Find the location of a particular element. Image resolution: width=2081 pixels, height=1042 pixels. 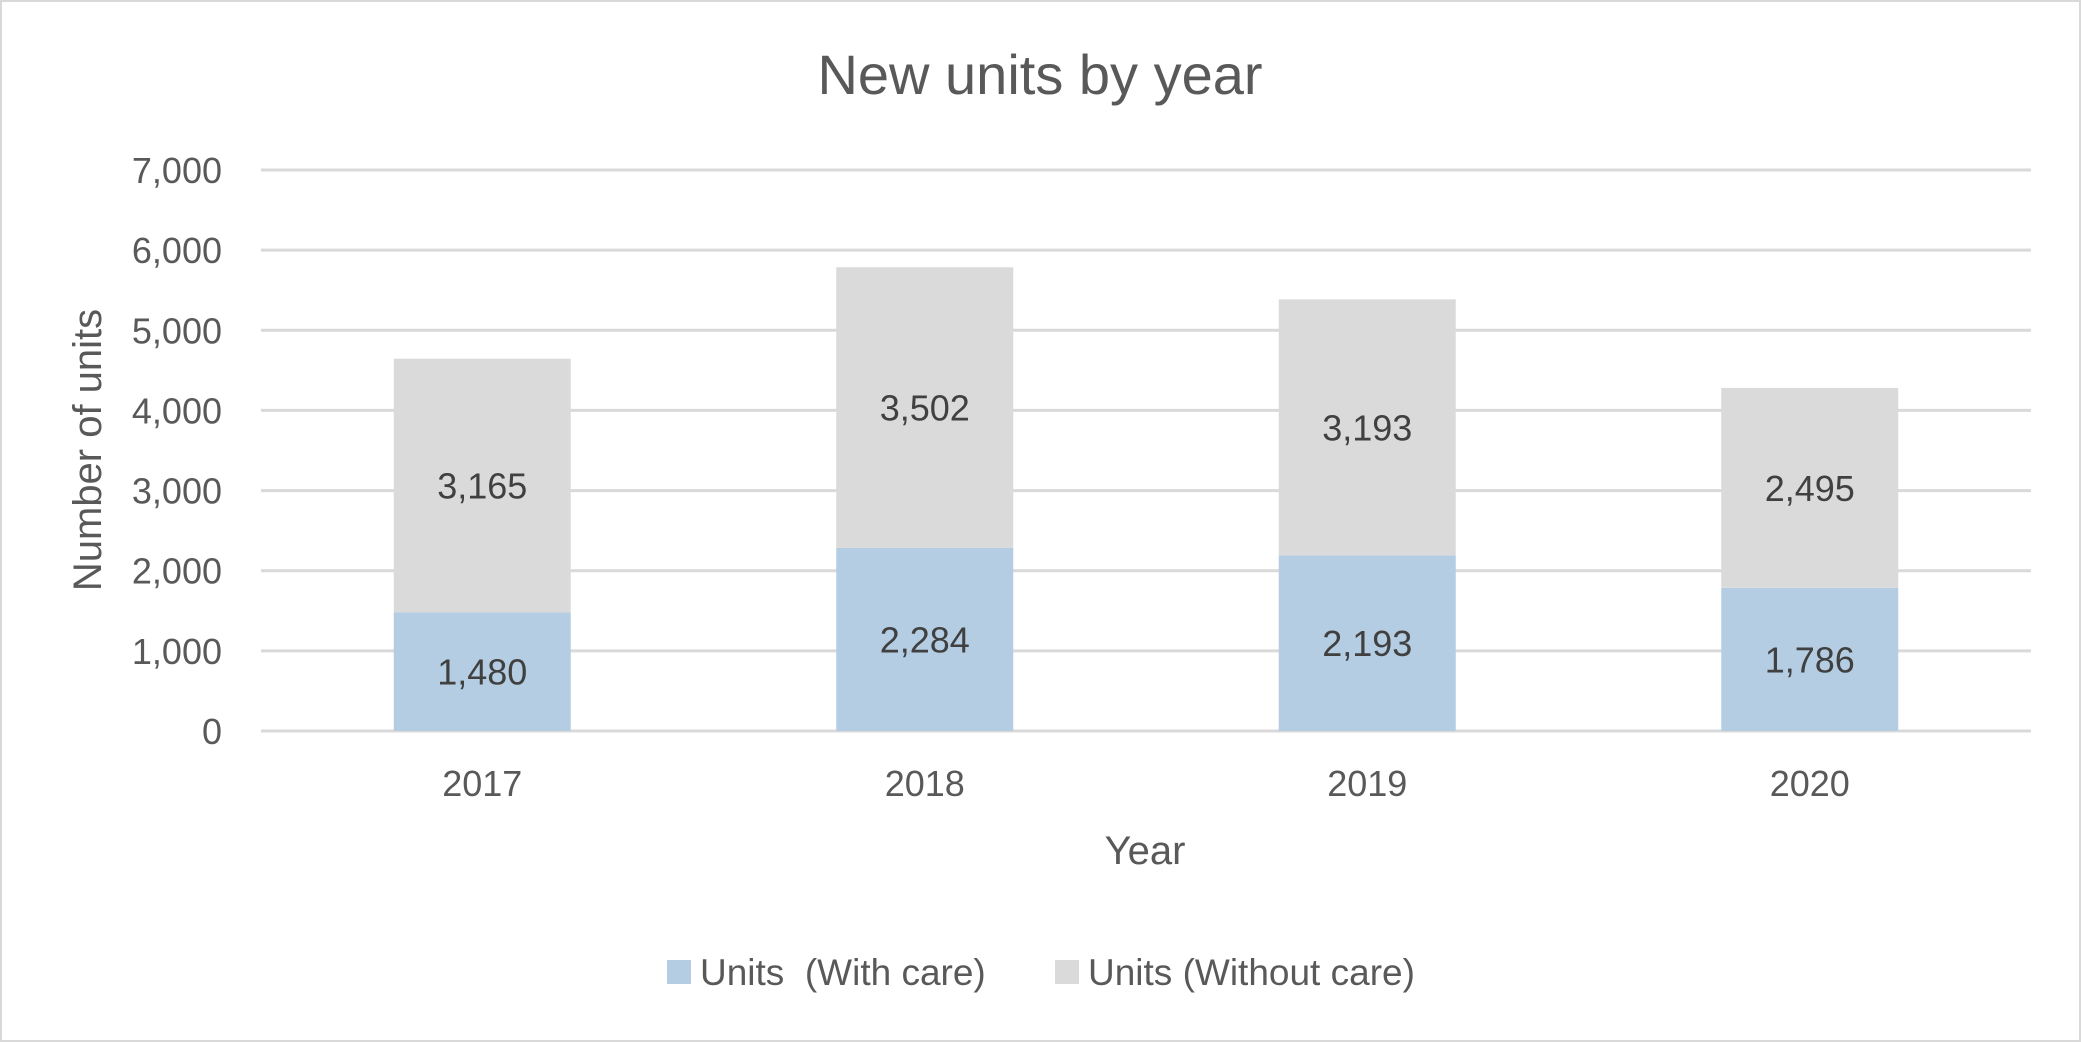

bar-without-care-2018 is located at coordinates (925, 407).